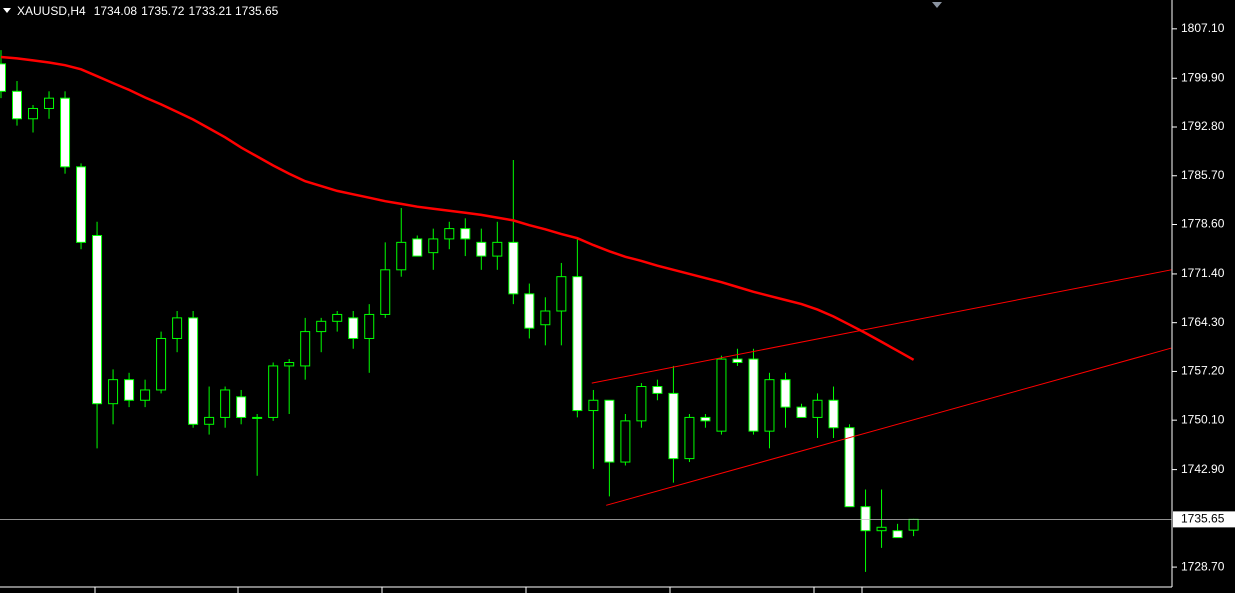 This screenshot has height=593, width=1235. What do you see at coordinates (478, 590) in the screenshot?
I see `time-separators` at bounding box center [478, 590].